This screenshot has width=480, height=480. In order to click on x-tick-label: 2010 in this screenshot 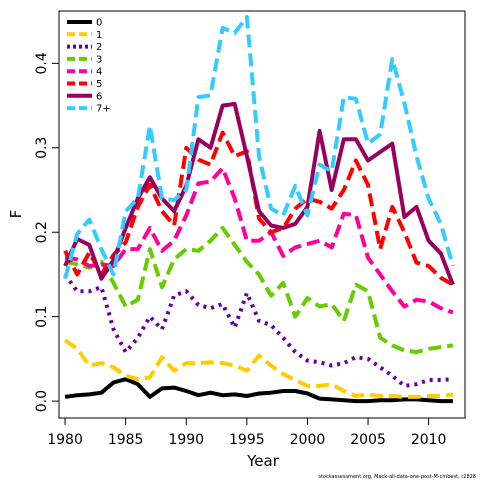, I will do `click(429, 440)`.